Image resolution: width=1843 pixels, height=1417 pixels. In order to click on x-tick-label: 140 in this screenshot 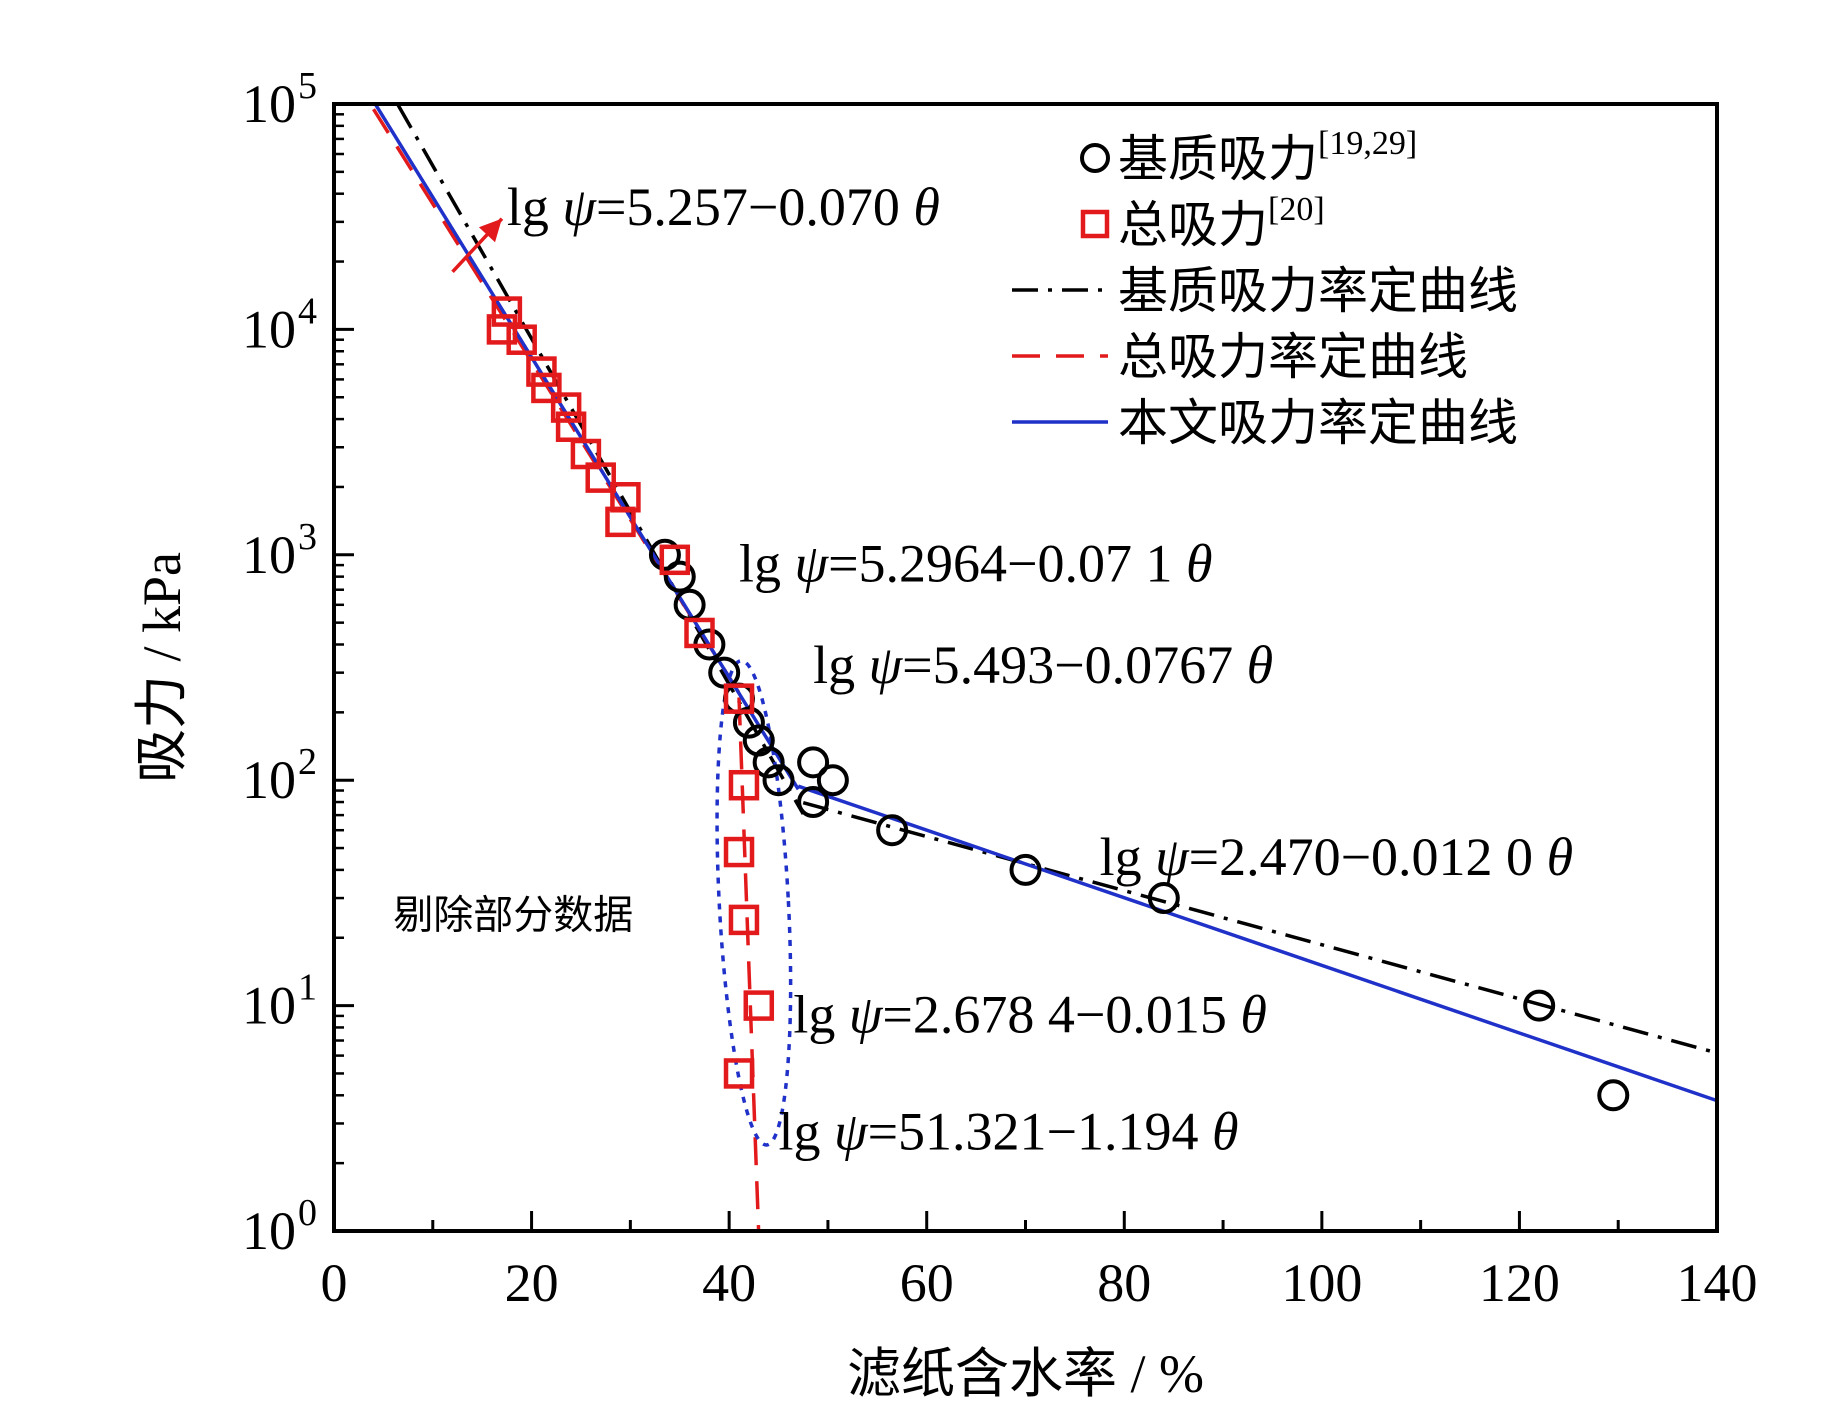, I will do `click(1717, 1283)`.